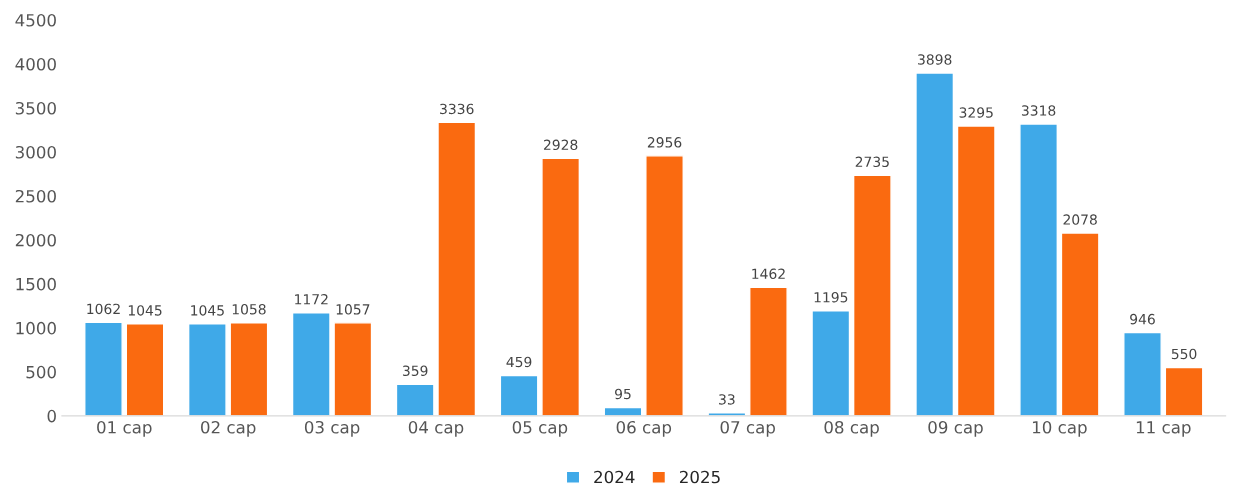 Image resolution: width=1238 pixels, height=501 pixels. Describe the element at coordinates (36, 284) in the screenshot. I see `y-tick-label: 1500` at that location.